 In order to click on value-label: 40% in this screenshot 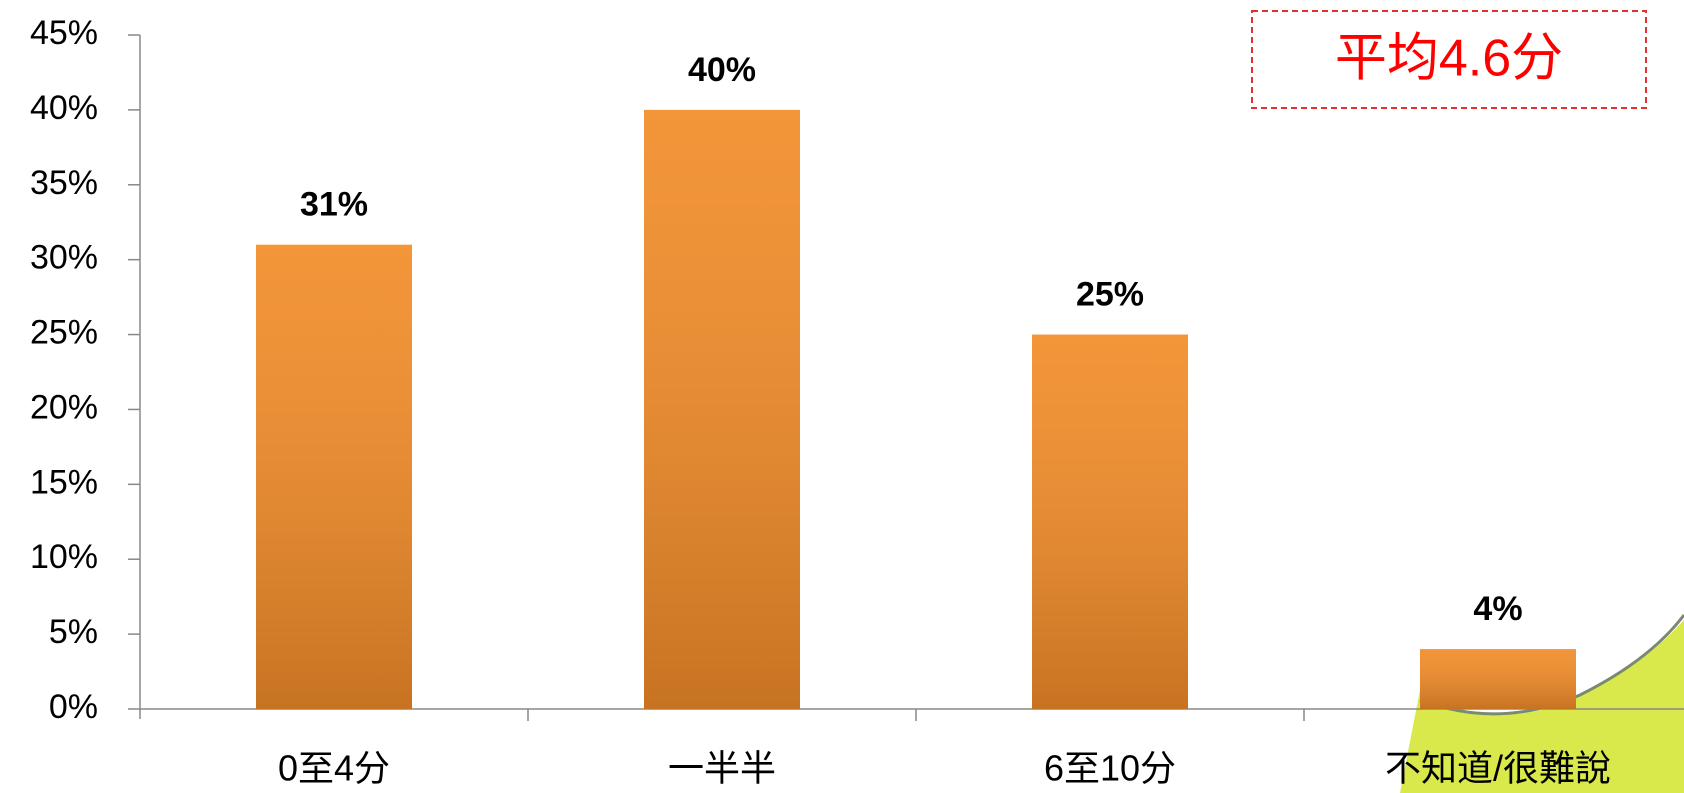, I will do `click(722, 70)`.